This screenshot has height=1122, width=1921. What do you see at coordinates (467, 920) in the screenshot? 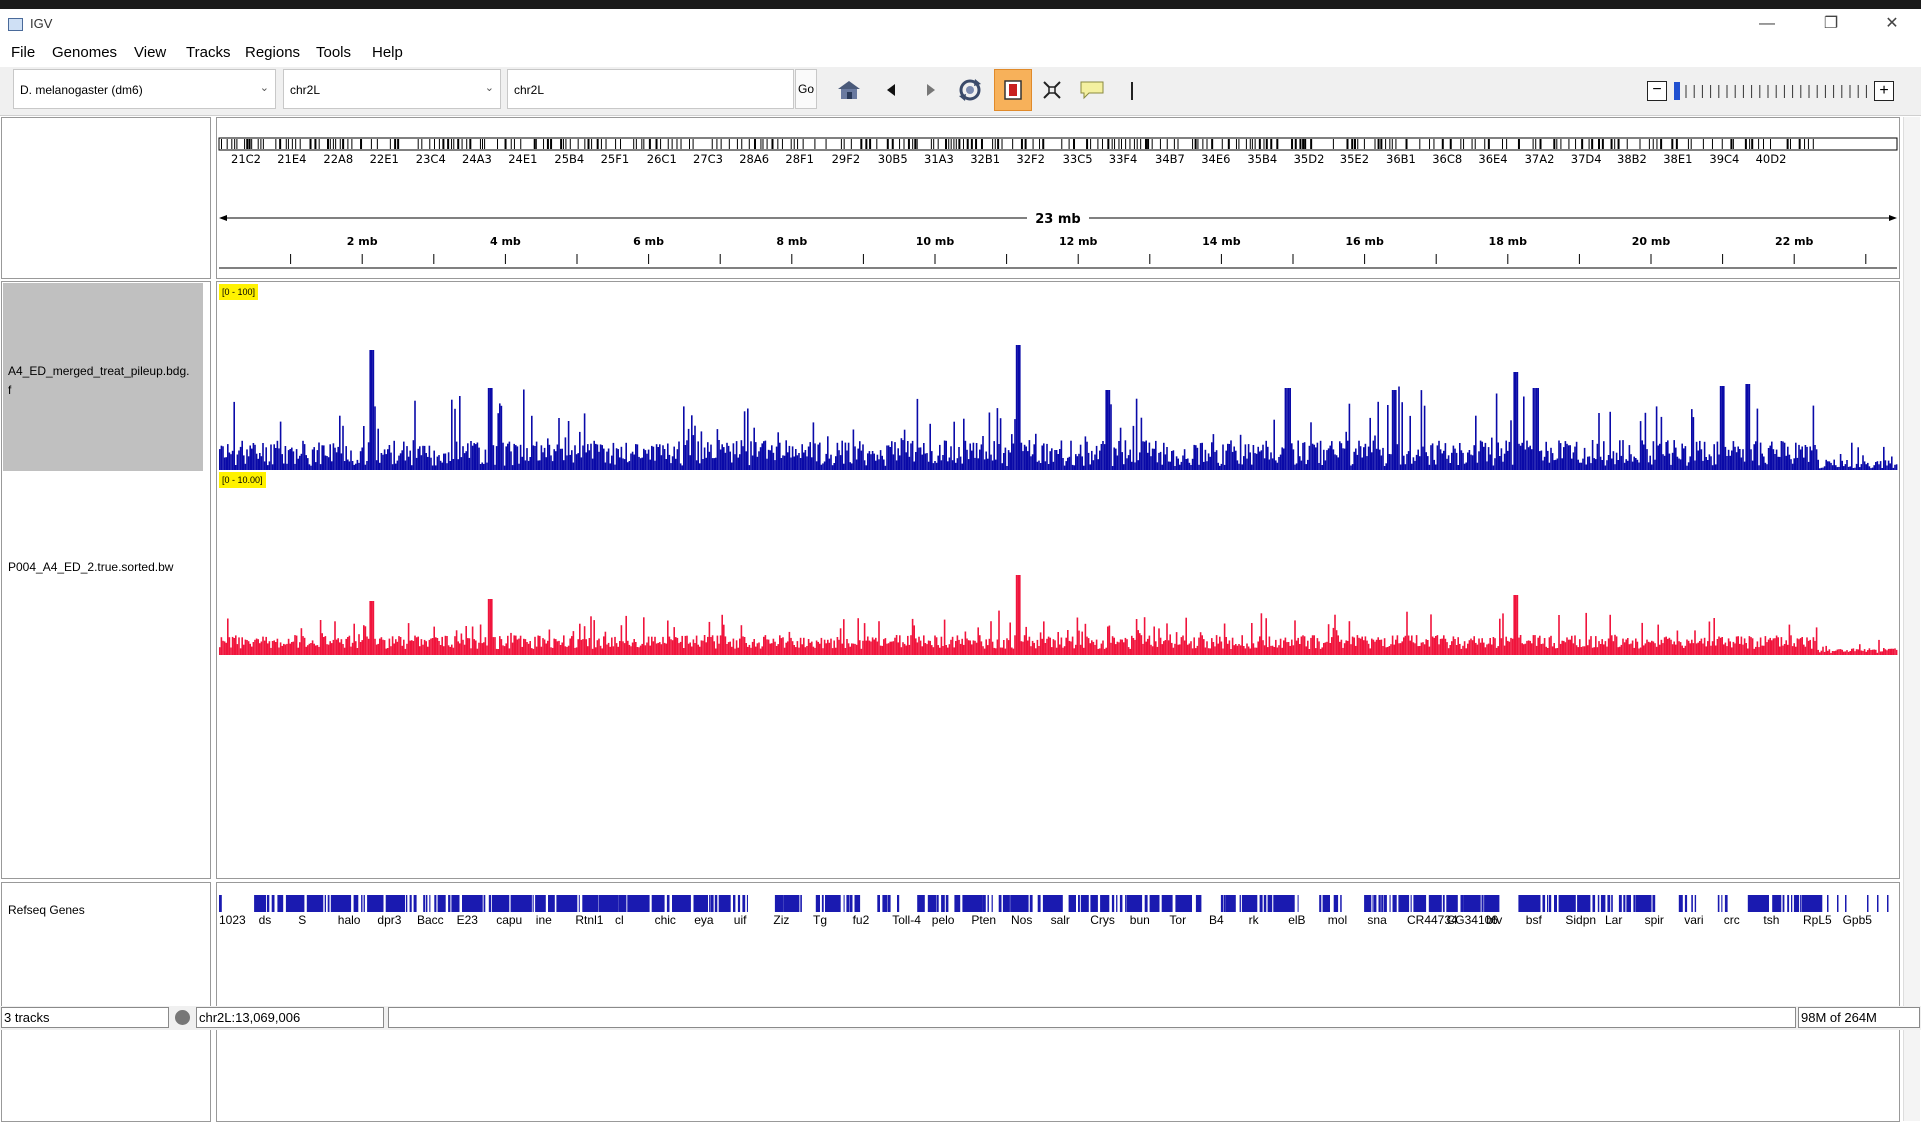
I see `gene-label: E23` at bounding box center [467, 920].